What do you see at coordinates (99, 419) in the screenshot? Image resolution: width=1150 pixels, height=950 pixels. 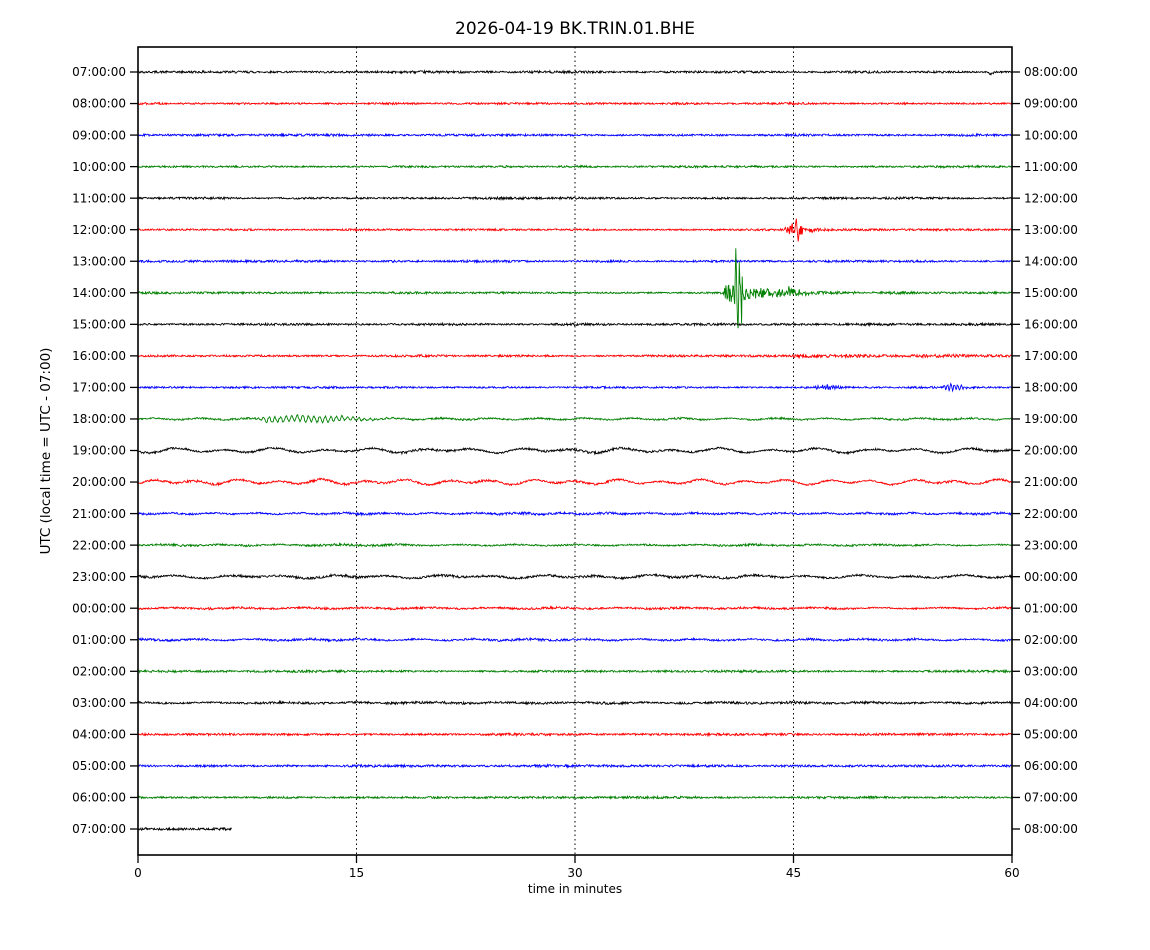 I see `left-time-label: 18:00:00` at bounding box center [99, 419].